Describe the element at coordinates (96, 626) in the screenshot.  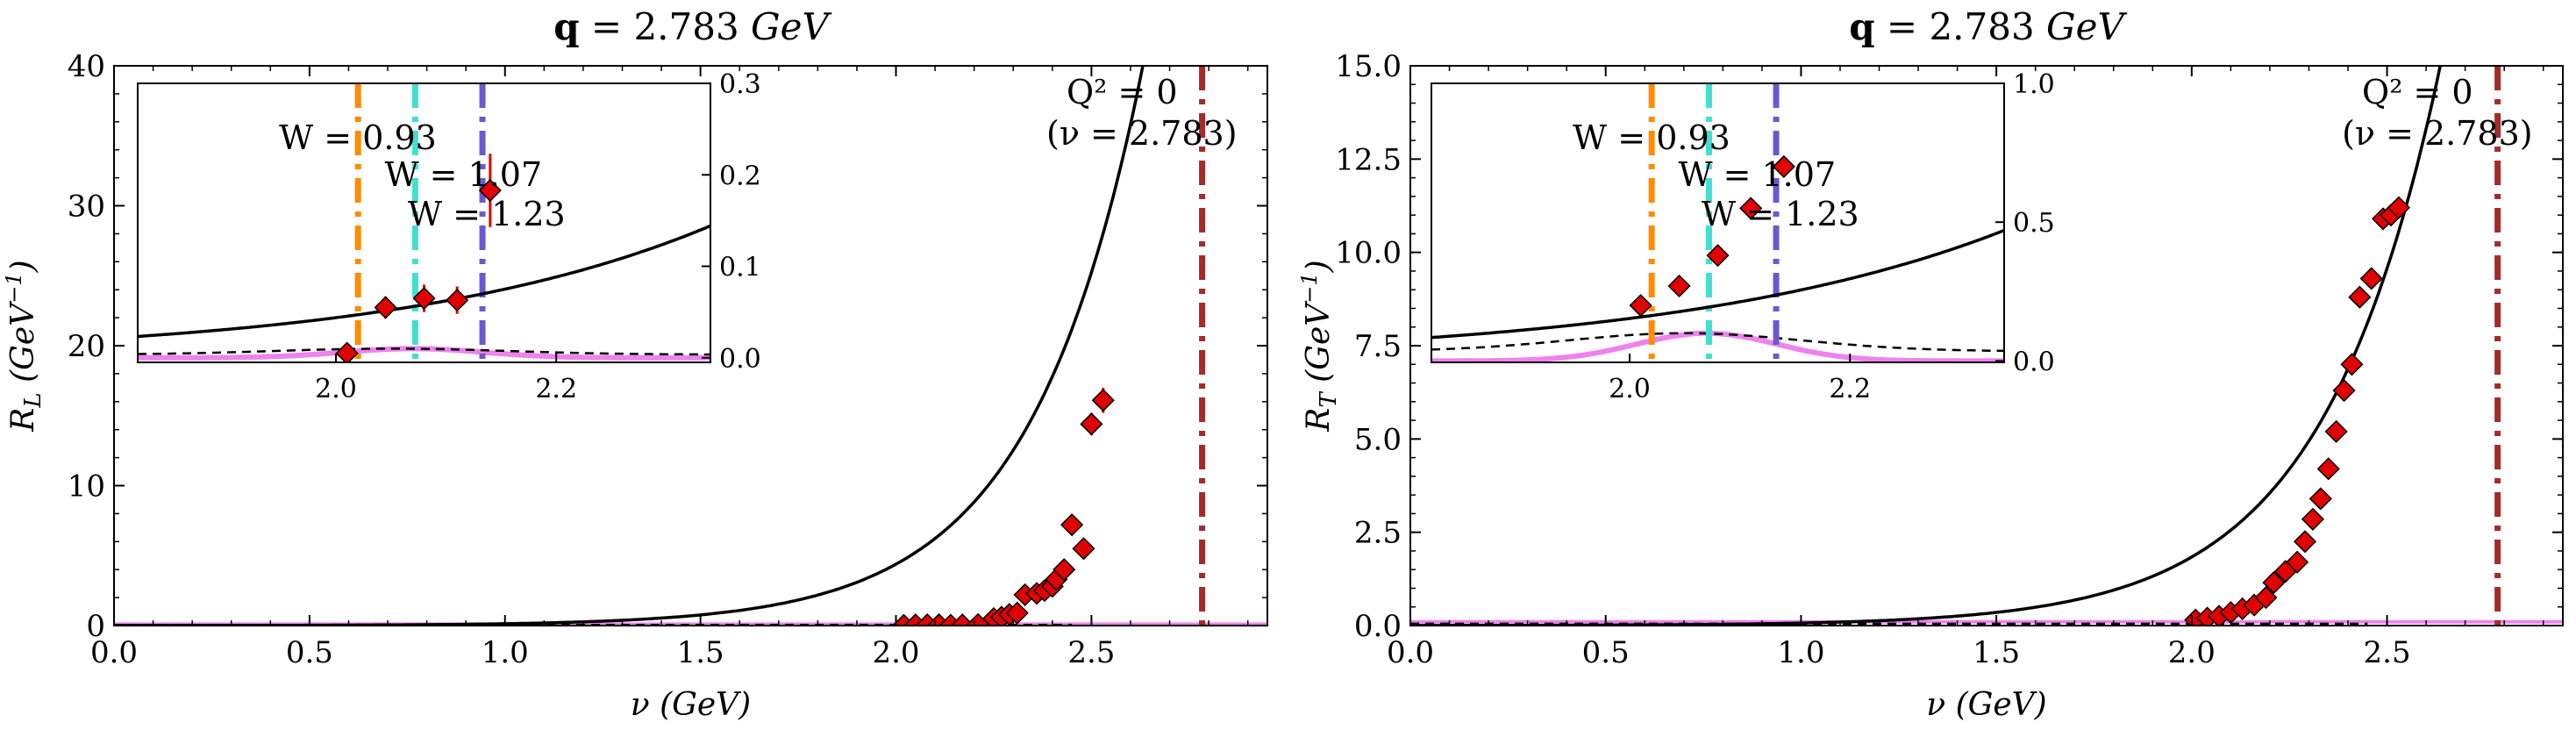
I see `y-tick-label: 0` at that location.